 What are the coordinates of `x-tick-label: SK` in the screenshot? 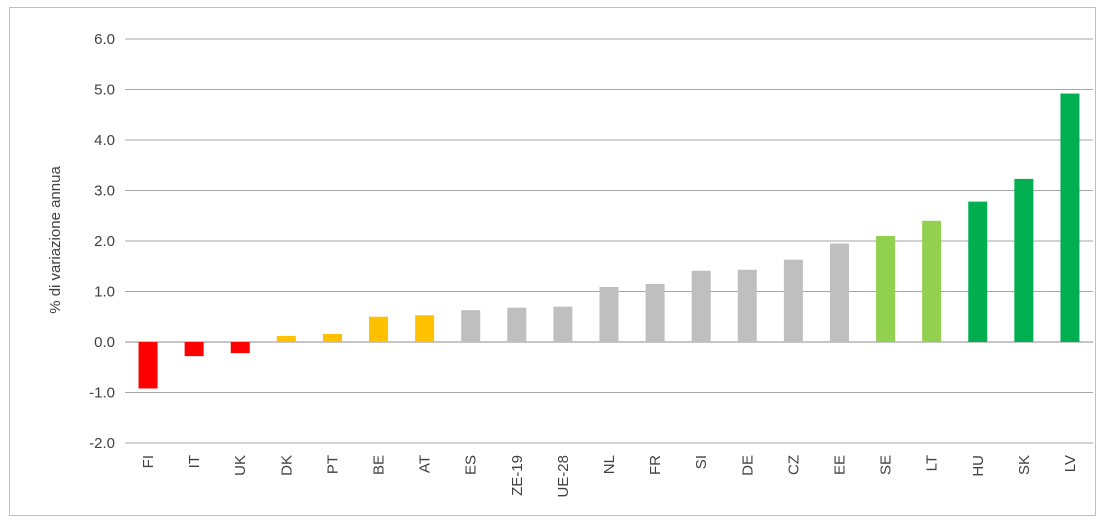 It's located at (1024, 465).